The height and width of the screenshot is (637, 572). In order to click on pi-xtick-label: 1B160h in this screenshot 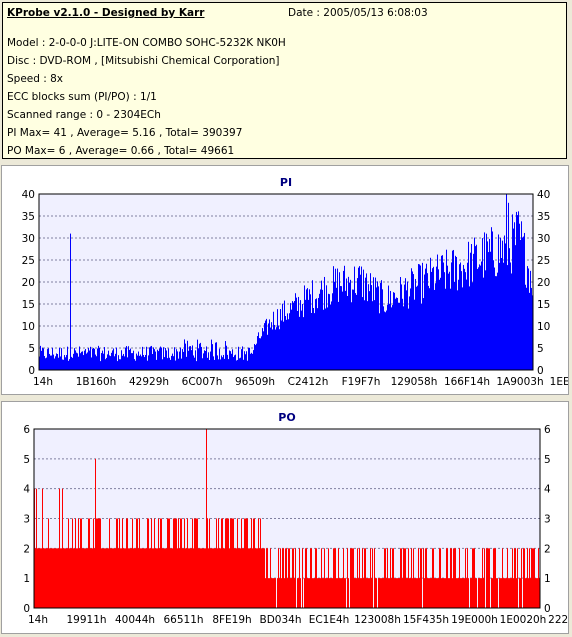, I will do `click(96, 382)`.